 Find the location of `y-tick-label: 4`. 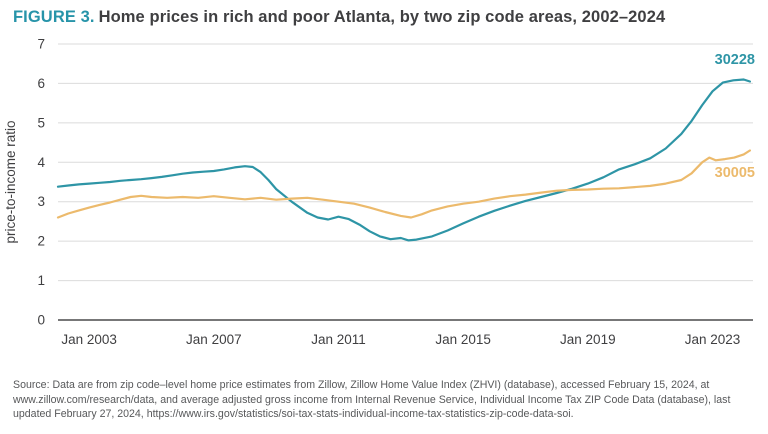

y-tick-label: 4 is located at coordinates (41, 162).